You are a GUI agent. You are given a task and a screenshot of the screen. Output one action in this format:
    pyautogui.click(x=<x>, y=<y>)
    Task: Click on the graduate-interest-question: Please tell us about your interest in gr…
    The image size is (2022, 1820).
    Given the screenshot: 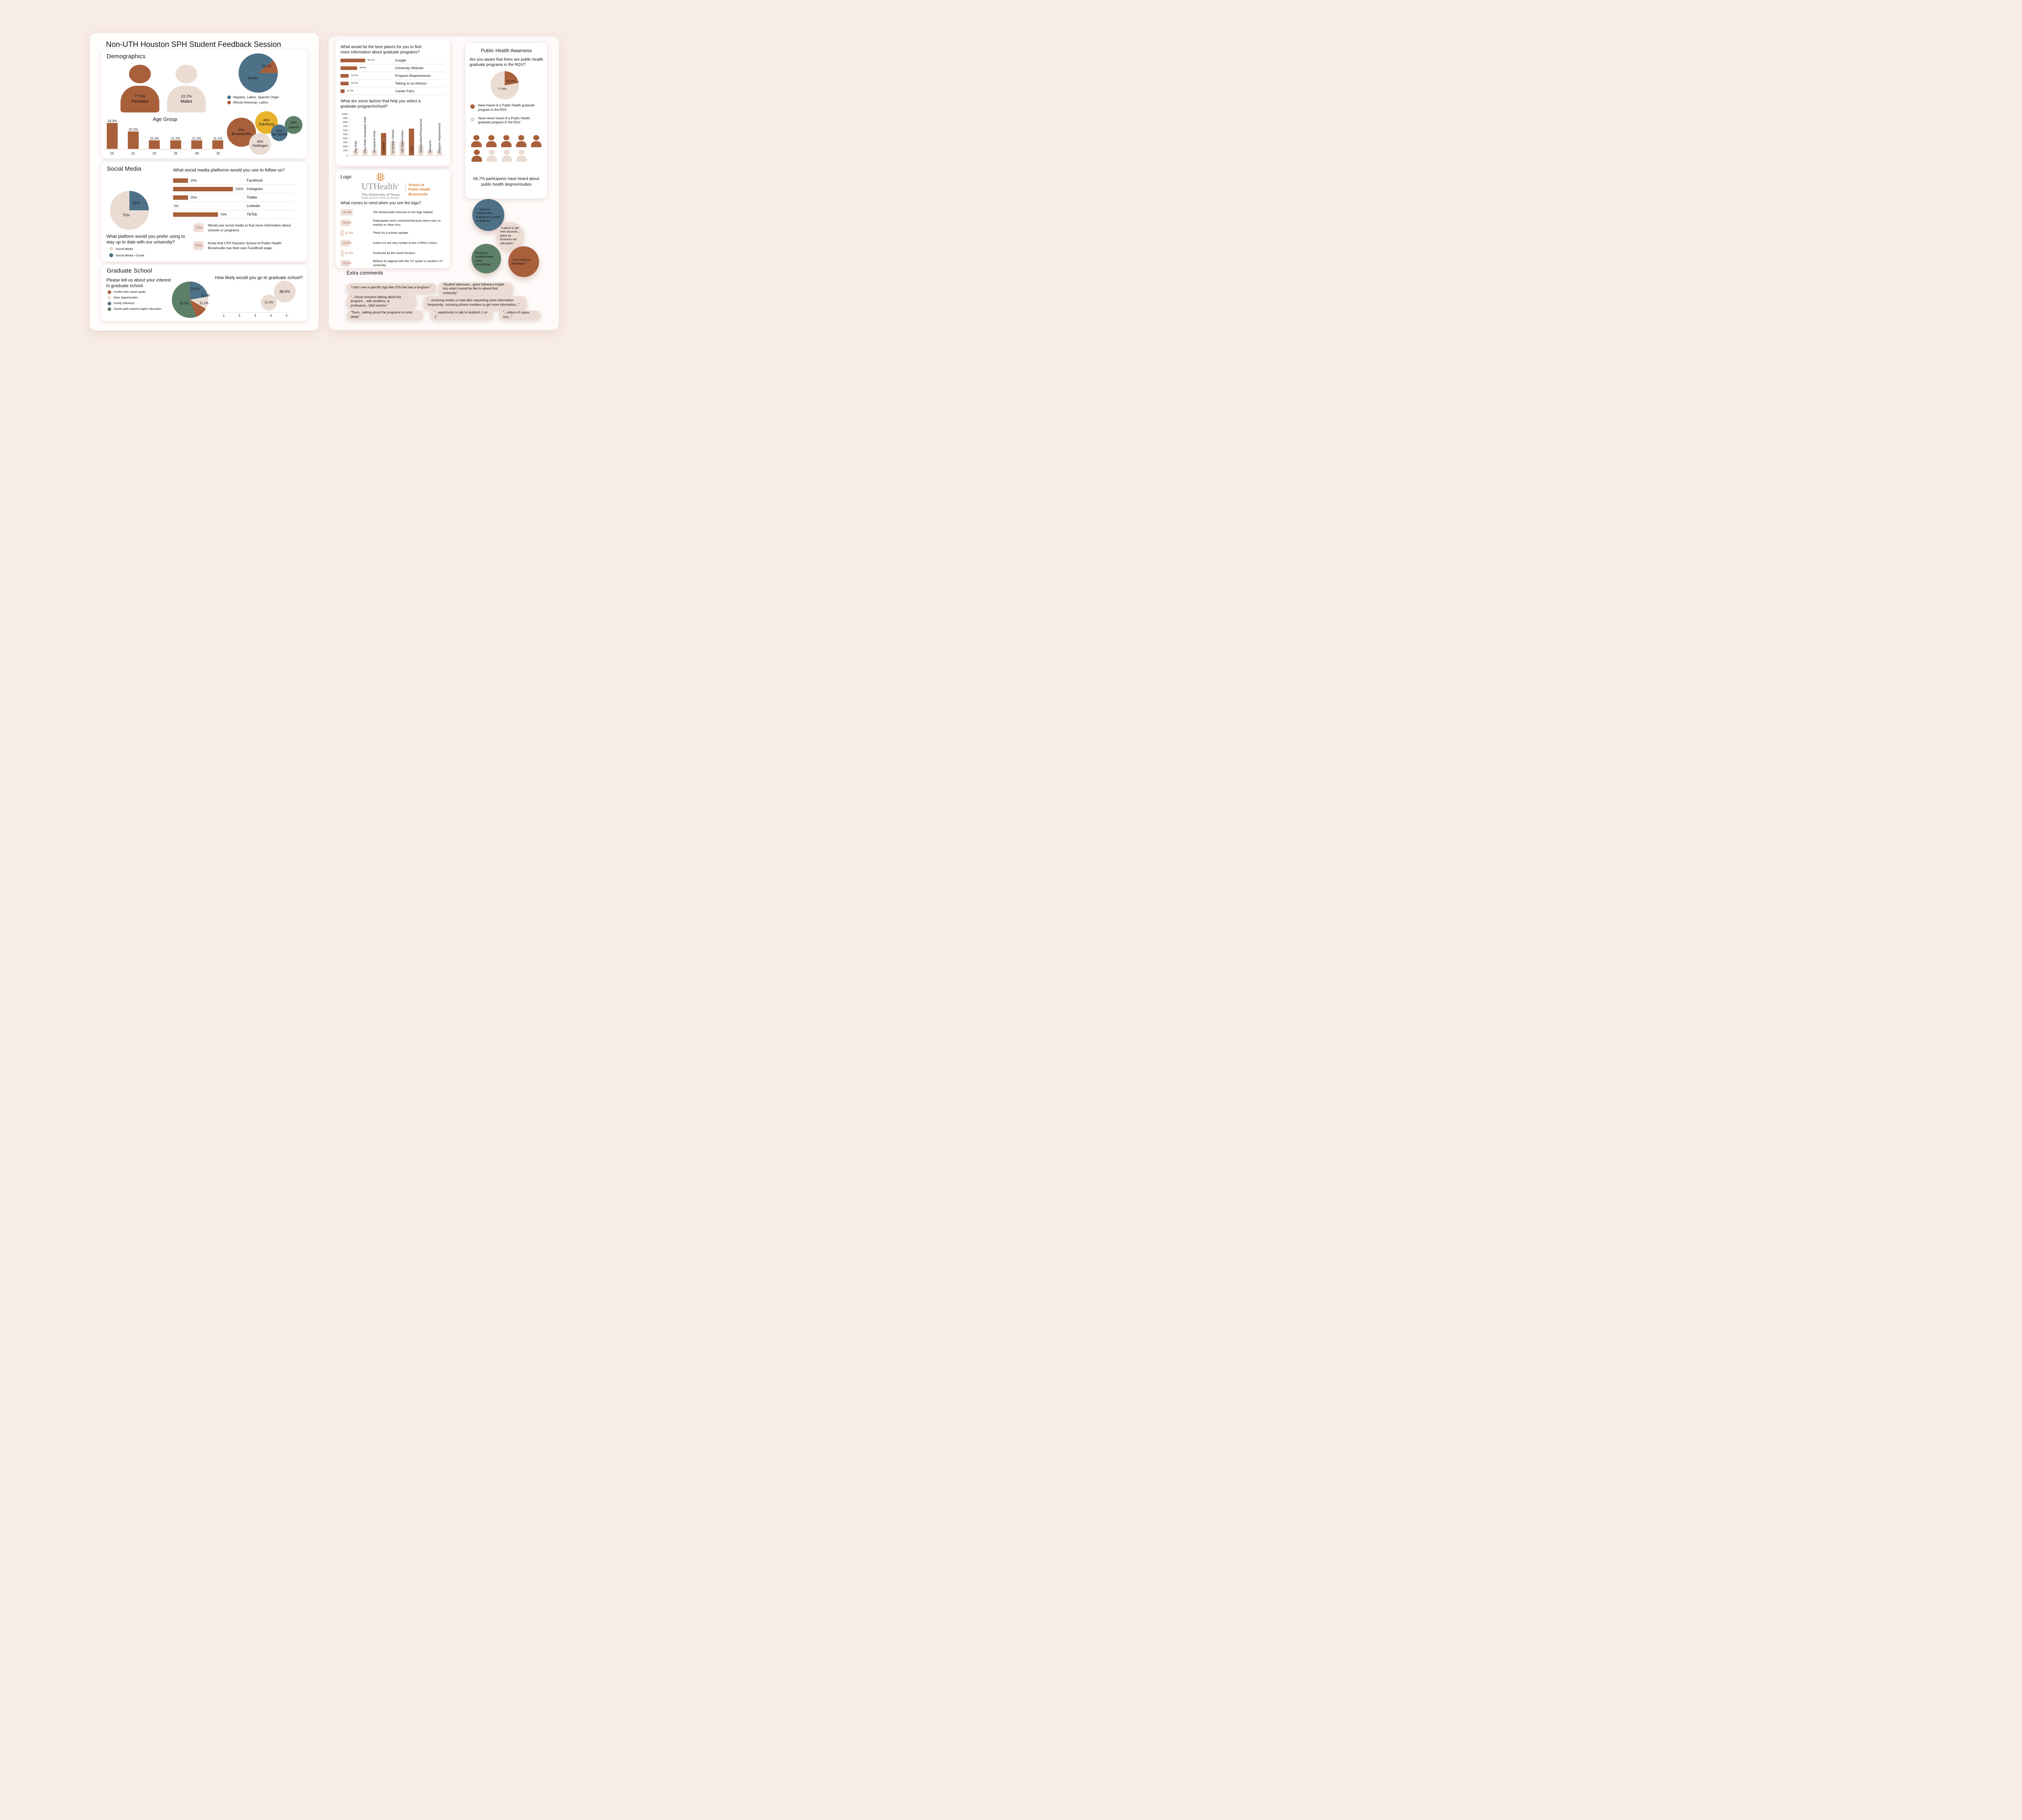 What is the action you would take?
    pyautogui.click(x=138, y=283)
    